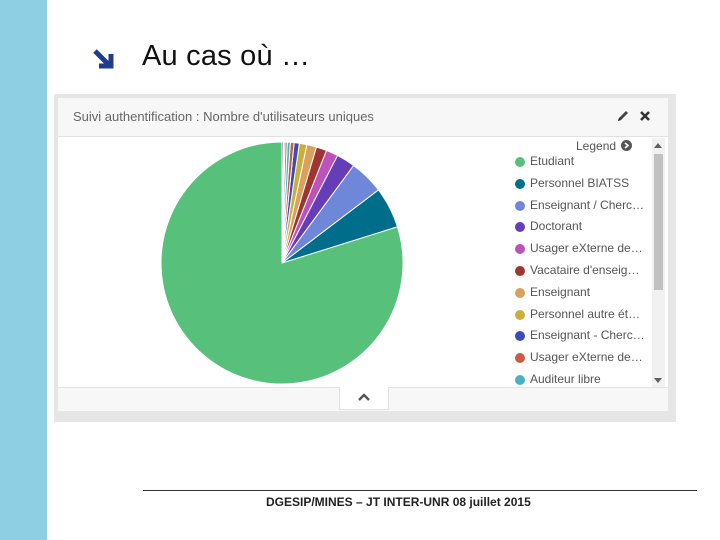 The width and height of the screenshot is (720, 540). I want to click on scrollbar-thumb, so click(658, 222).